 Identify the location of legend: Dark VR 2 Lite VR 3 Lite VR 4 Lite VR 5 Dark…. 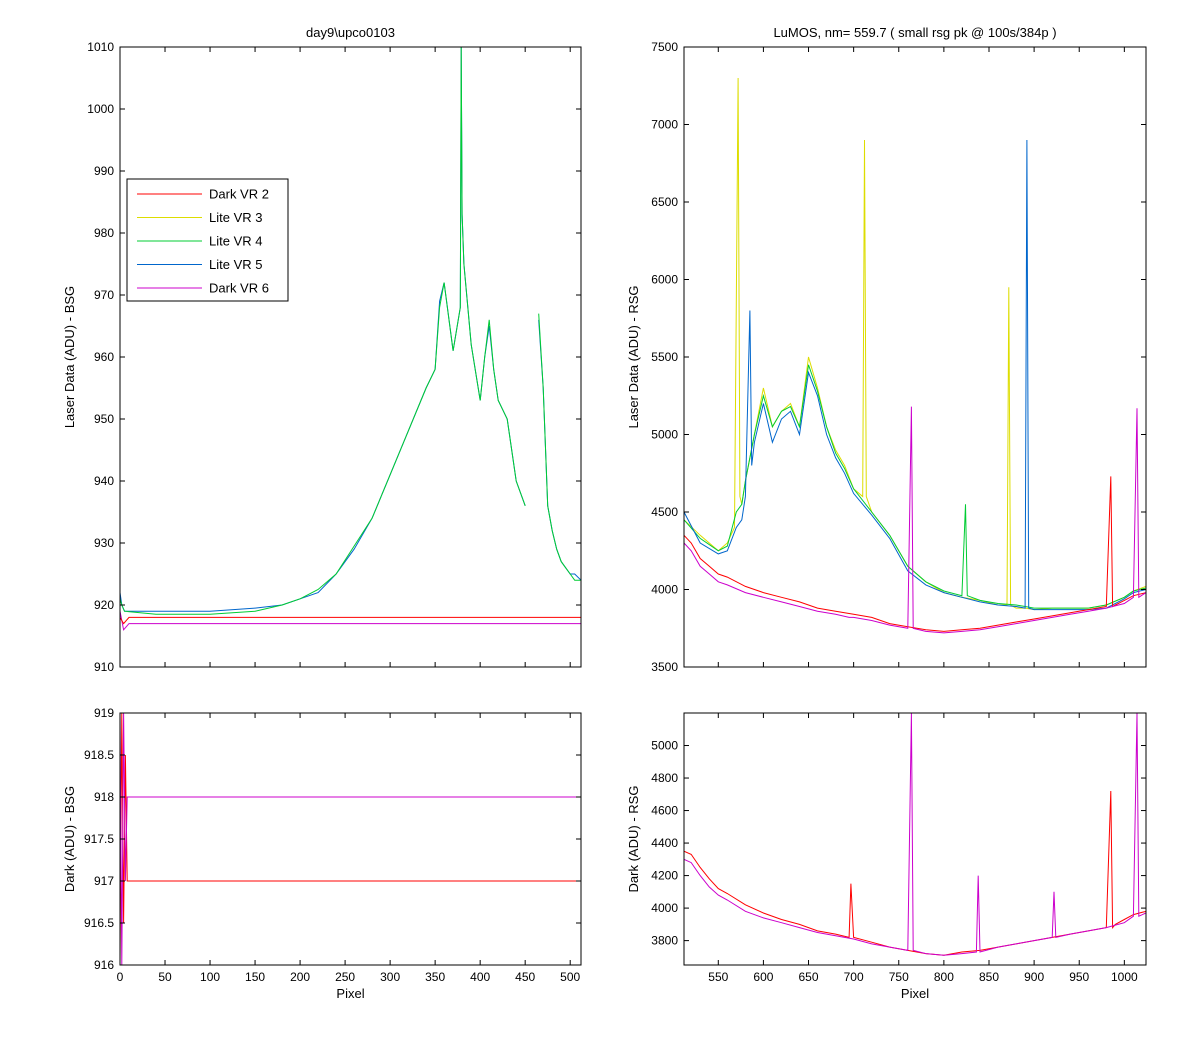
(207, 240).